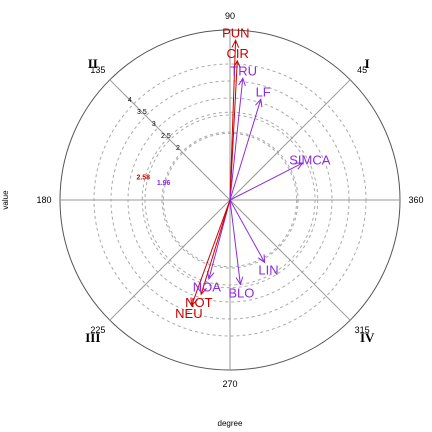  What do you see at coordinates (245, 150) in the screenshot?
I see `vector-lf` at bounding box center [245, 150].